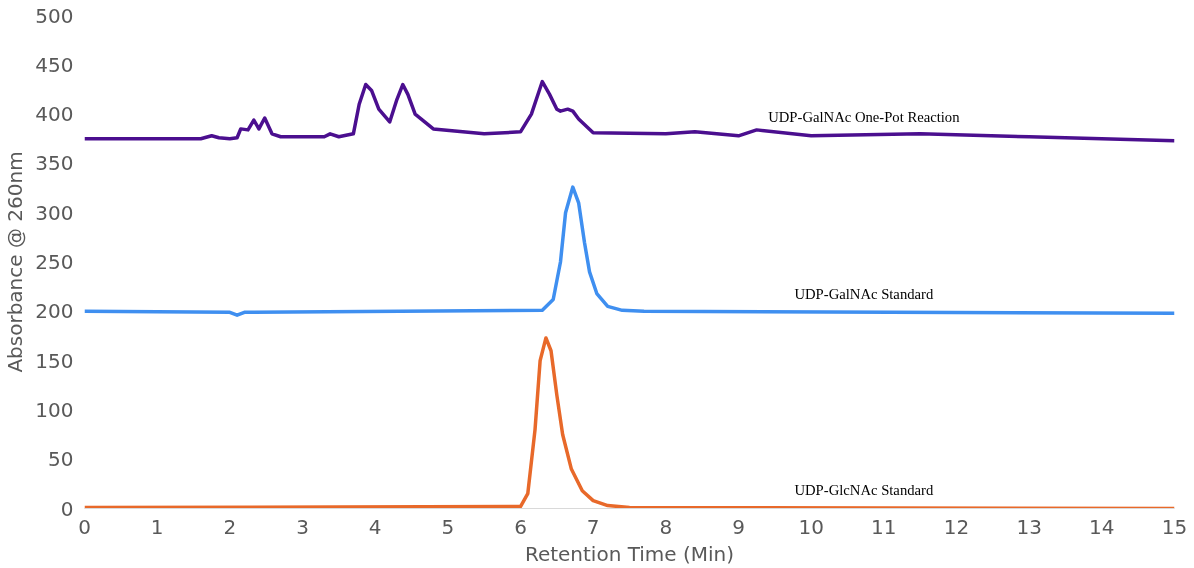 The image size is (1194, 568). Describe the element at coordinates (67, 508) in the screenshot. I see `y-tick-label: 0` at that location.